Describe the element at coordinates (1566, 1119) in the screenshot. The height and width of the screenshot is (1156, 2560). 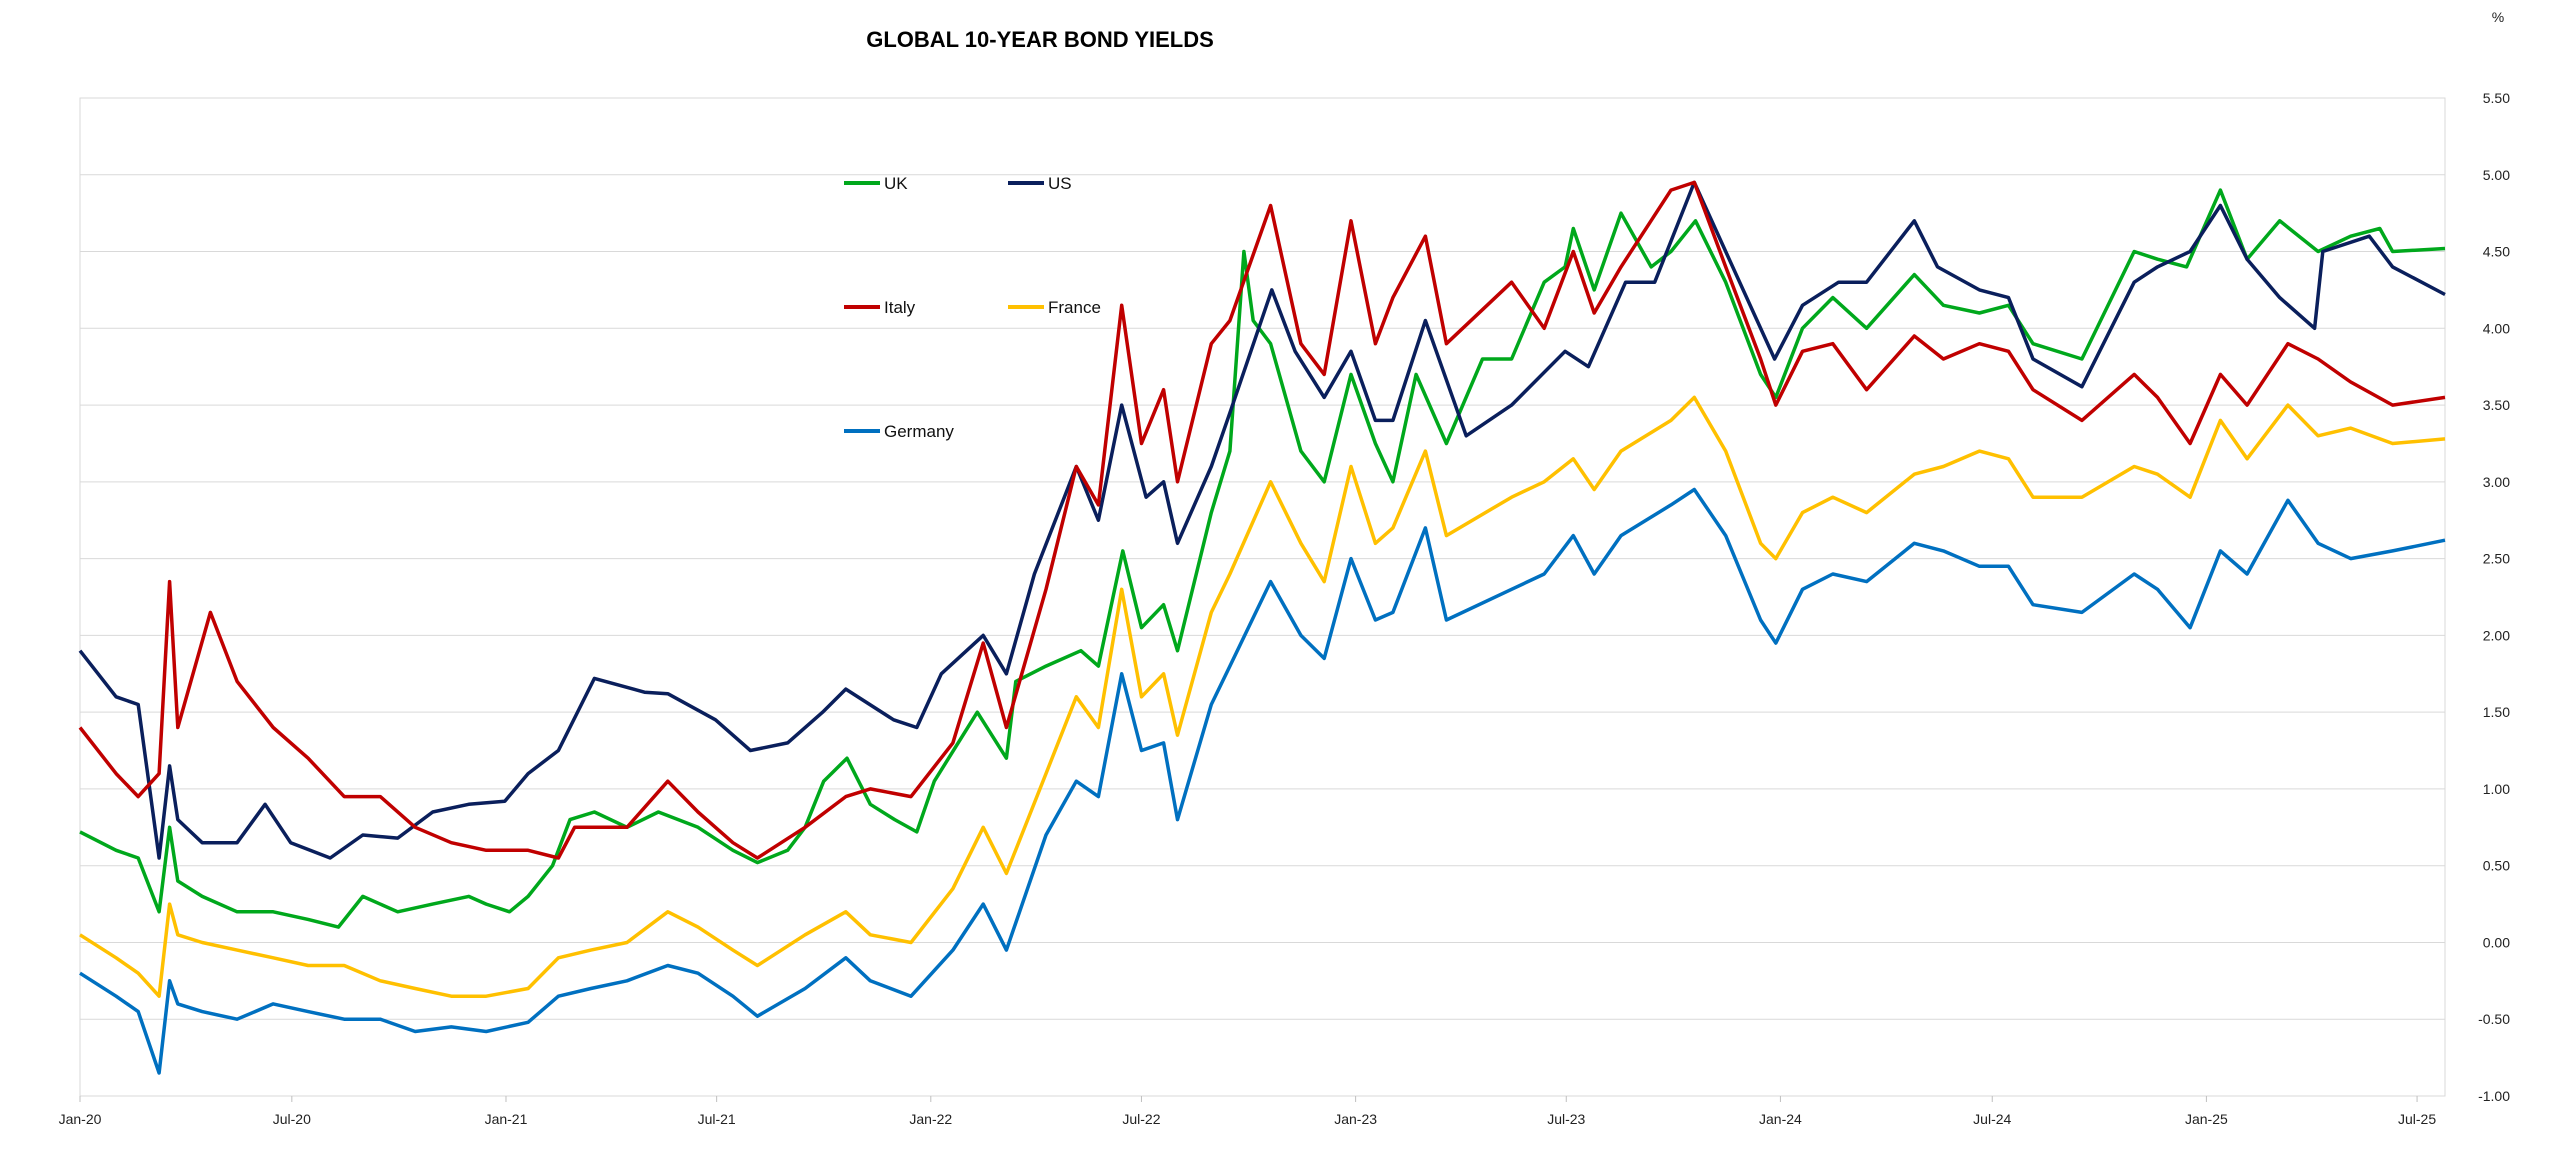
I see `x-tick-label: Jul-23` at that location.